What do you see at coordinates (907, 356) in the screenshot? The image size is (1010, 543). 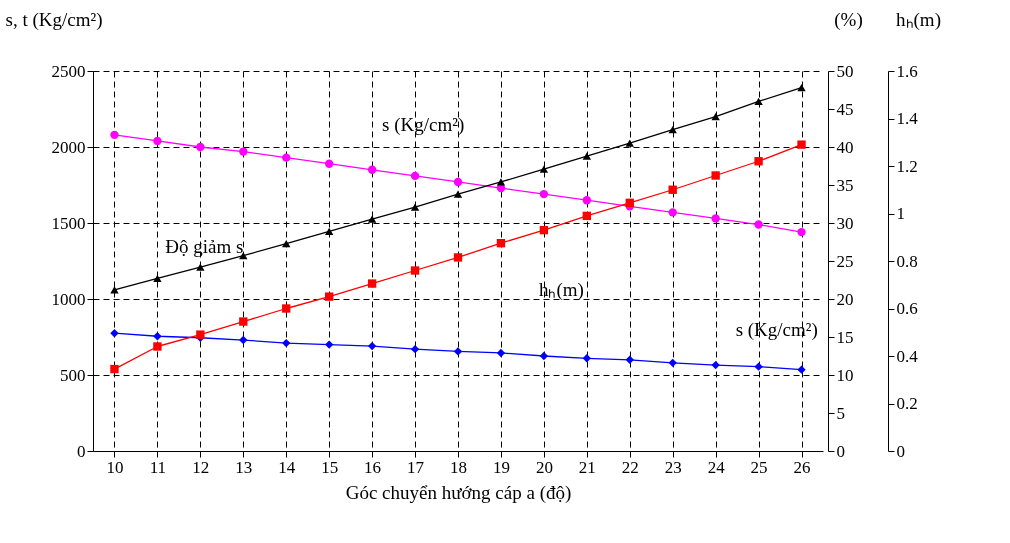 I see `y3-tick-label: 0.4` at bounding box center [907, 356].